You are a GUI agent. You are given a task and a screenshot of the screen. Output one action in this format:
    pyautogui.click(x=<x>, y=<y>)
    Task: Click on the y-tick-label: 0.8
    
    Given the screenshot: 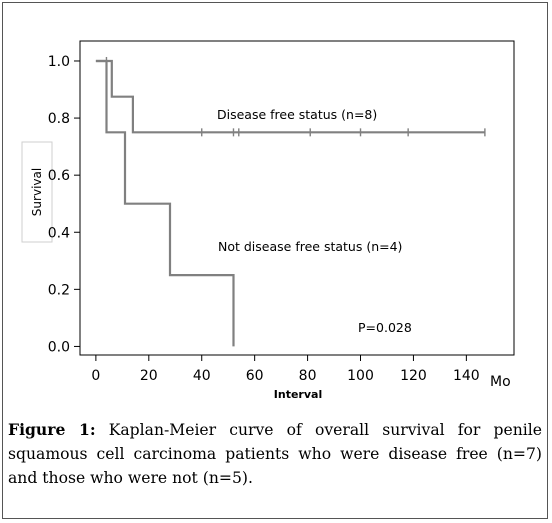 What is the action you would take?
    pyautogui.click(x=59, y=119)
    